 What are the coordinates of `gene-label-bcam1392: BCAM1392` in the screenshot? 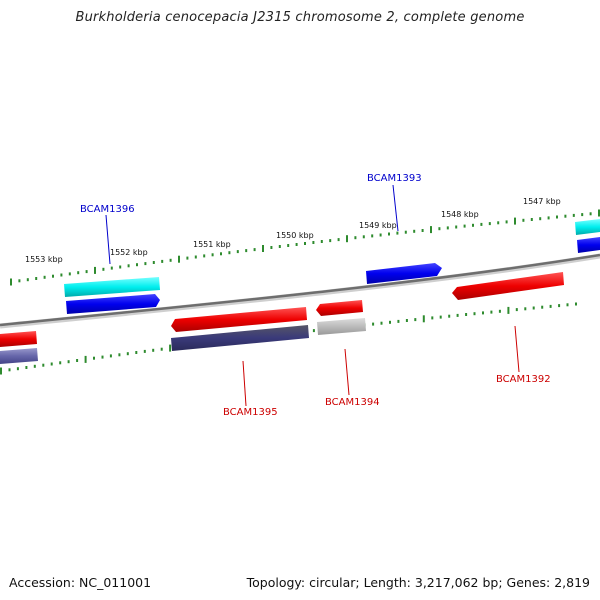 It's located at (523, 379).